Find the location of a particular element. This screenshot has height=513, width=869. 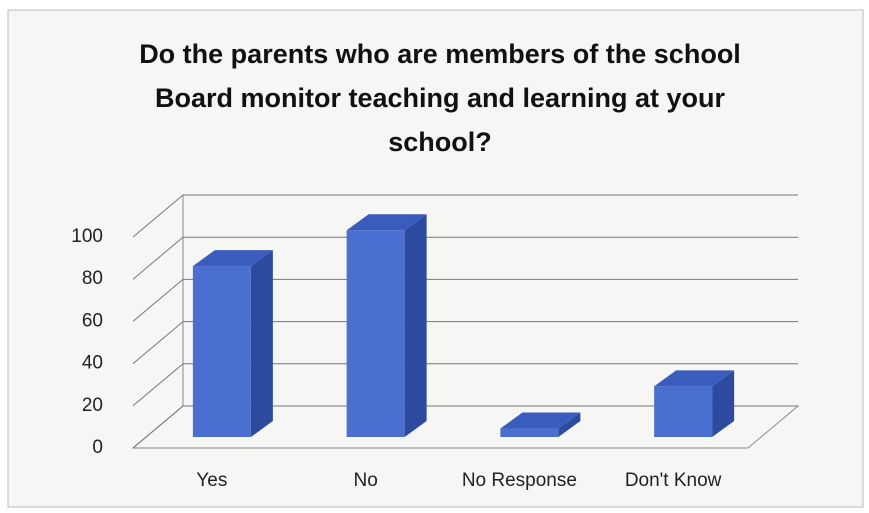

x-tick-label: No Response is located at coordinates (519, 480).